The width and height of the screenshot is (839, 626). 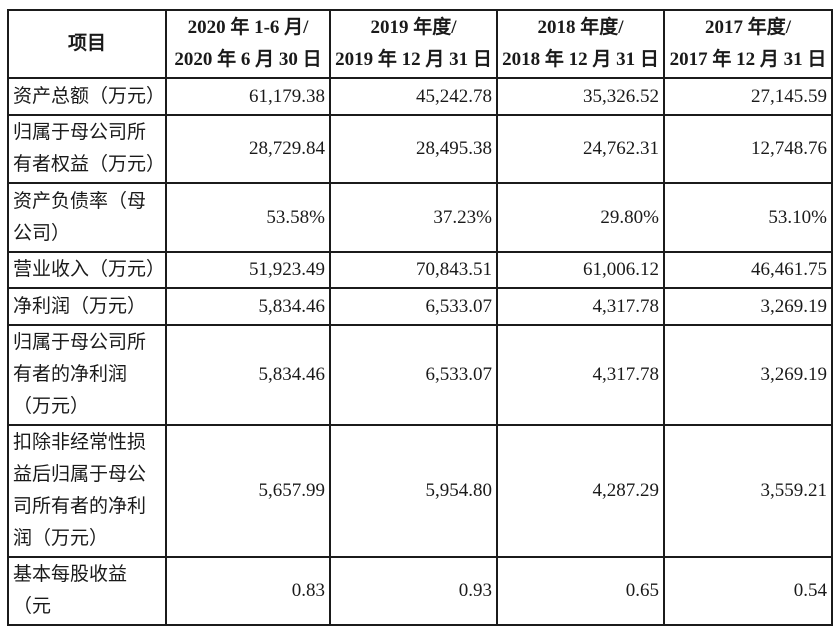 What do you see at coordinates (413, 59) in the screenshot?
I see `period-line2: 2019 年 12 月 31 日` at bounding box center [413, 59].